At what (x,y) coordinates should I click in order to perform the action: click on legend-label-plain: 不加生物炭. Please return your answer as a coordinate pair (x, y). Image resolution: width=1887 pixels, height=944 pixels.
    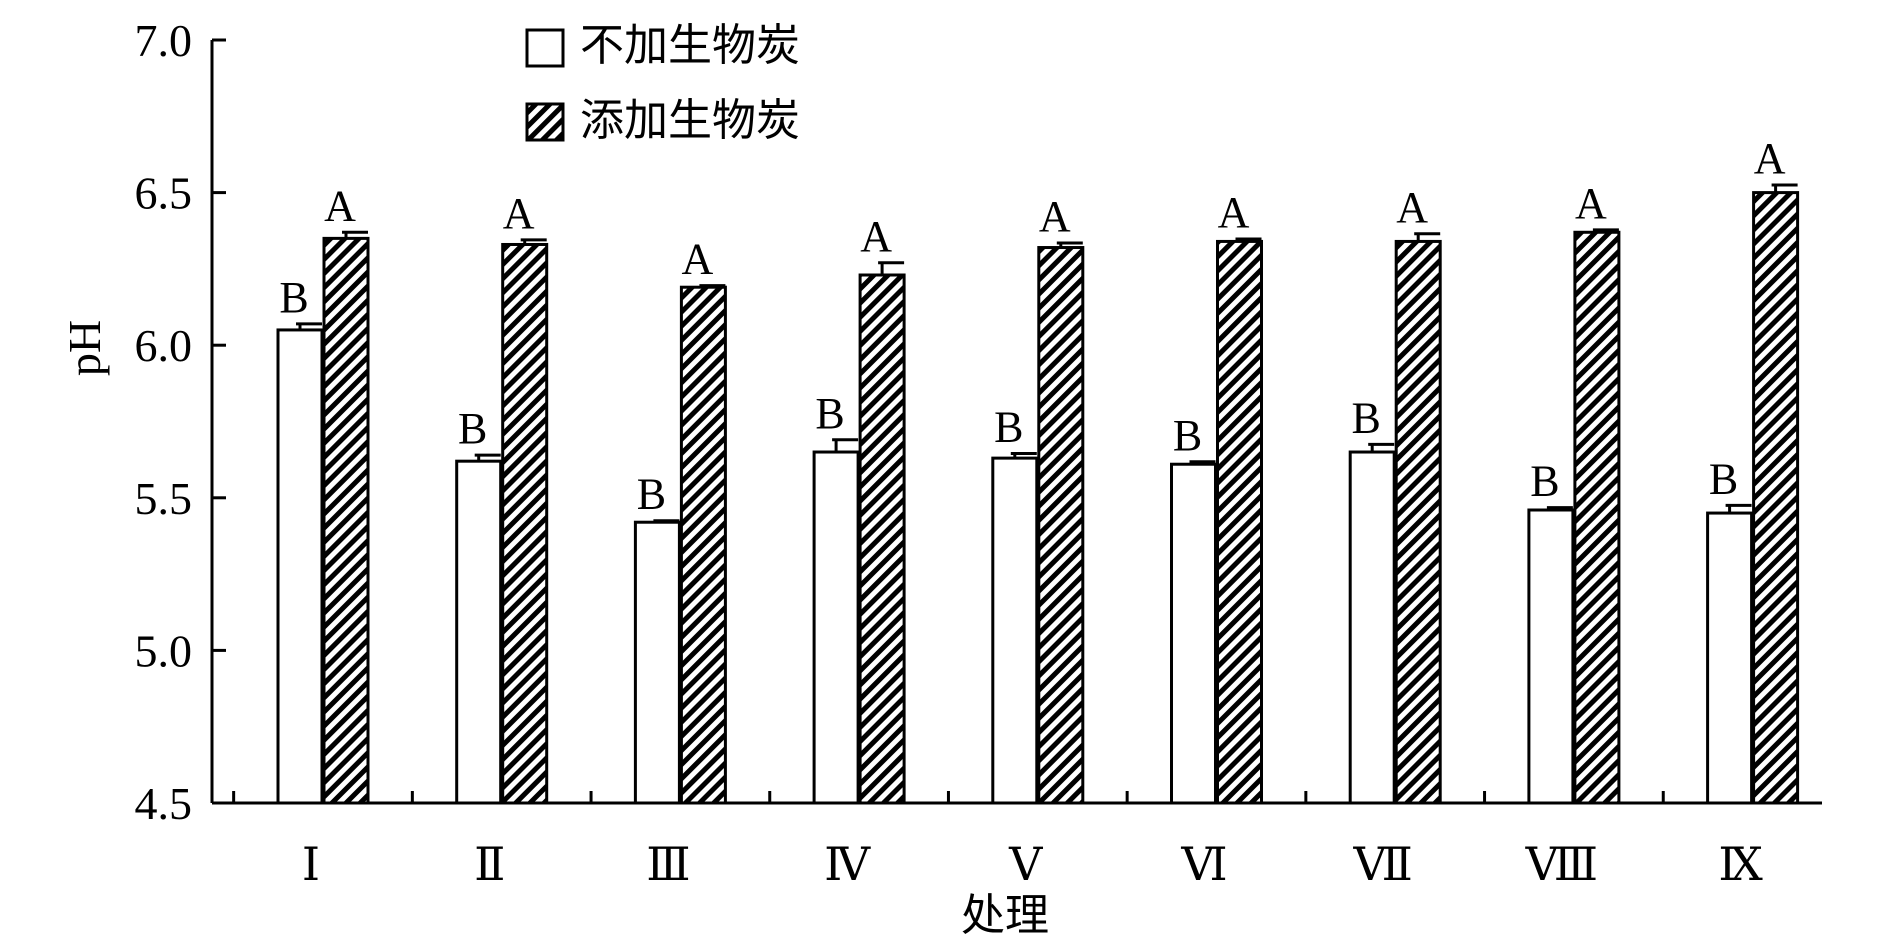
    Looking at the image, I should click on (690, 45).